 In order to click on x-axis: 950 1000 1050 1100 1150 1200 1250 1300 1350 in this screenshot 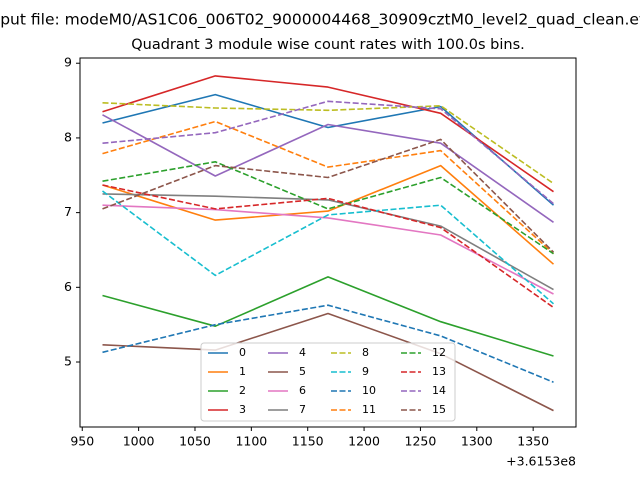, I will do `click(309, 438)`.